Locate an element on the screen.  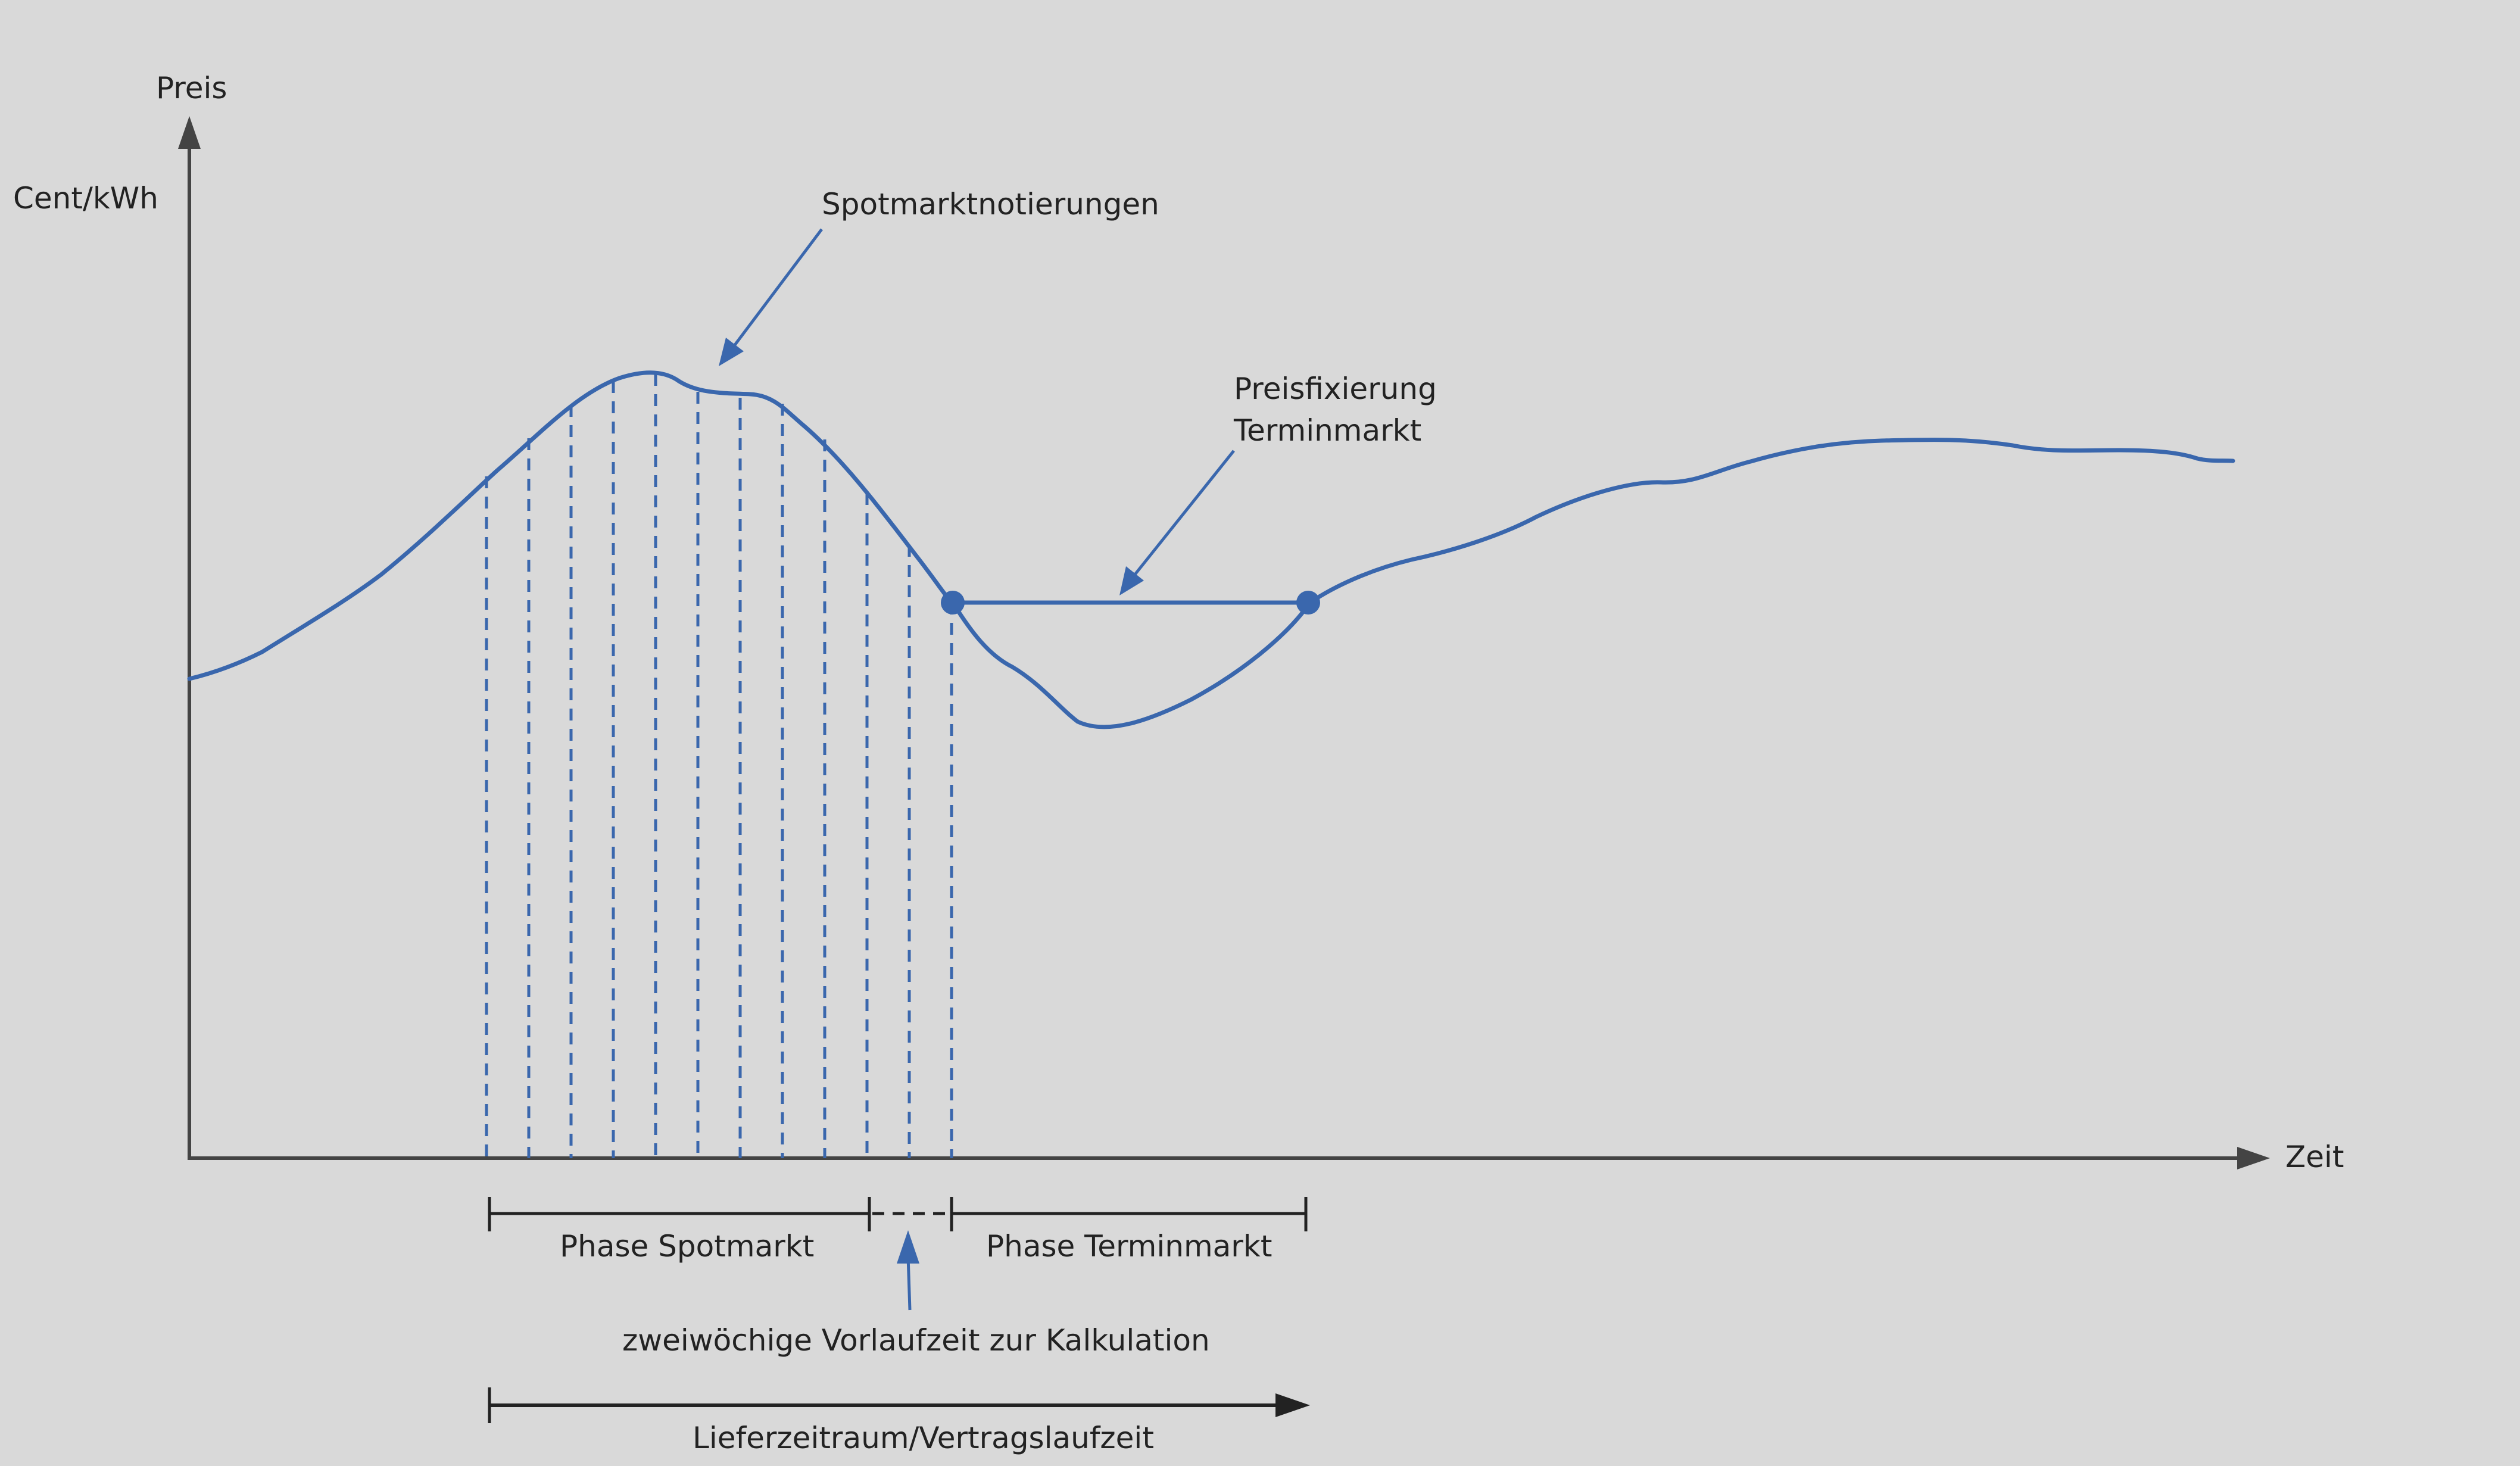
delivery-period-label: Lieferzeitraum/Vertragslaufzeit is located at coordinates (923, 1438).